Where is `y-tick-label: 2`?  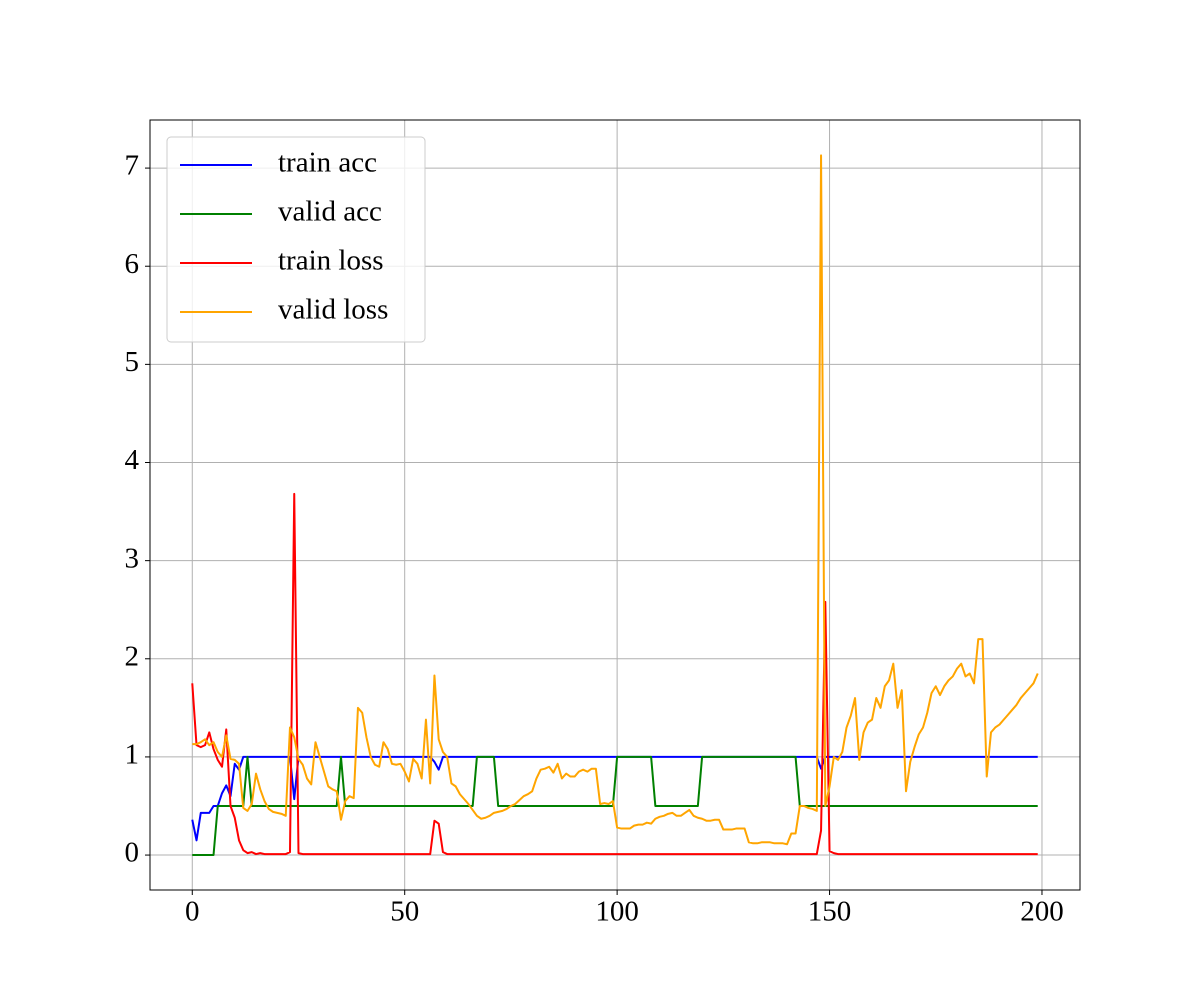
y-tick-label: 2 is located at coordinates (132, 656).